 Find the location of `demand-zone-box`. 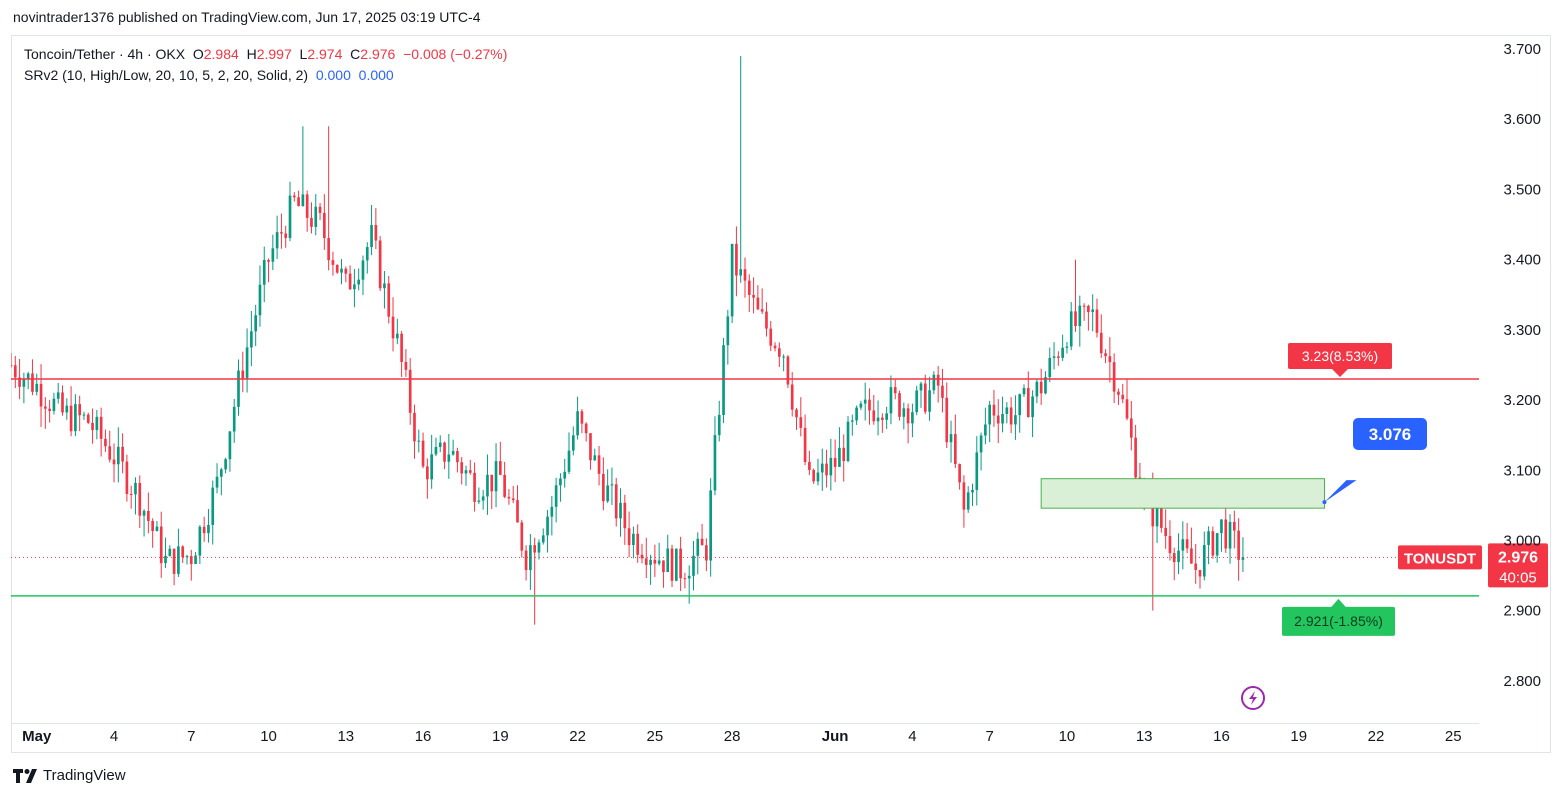

demand-zone-box is located at coordinates (1182, 493).